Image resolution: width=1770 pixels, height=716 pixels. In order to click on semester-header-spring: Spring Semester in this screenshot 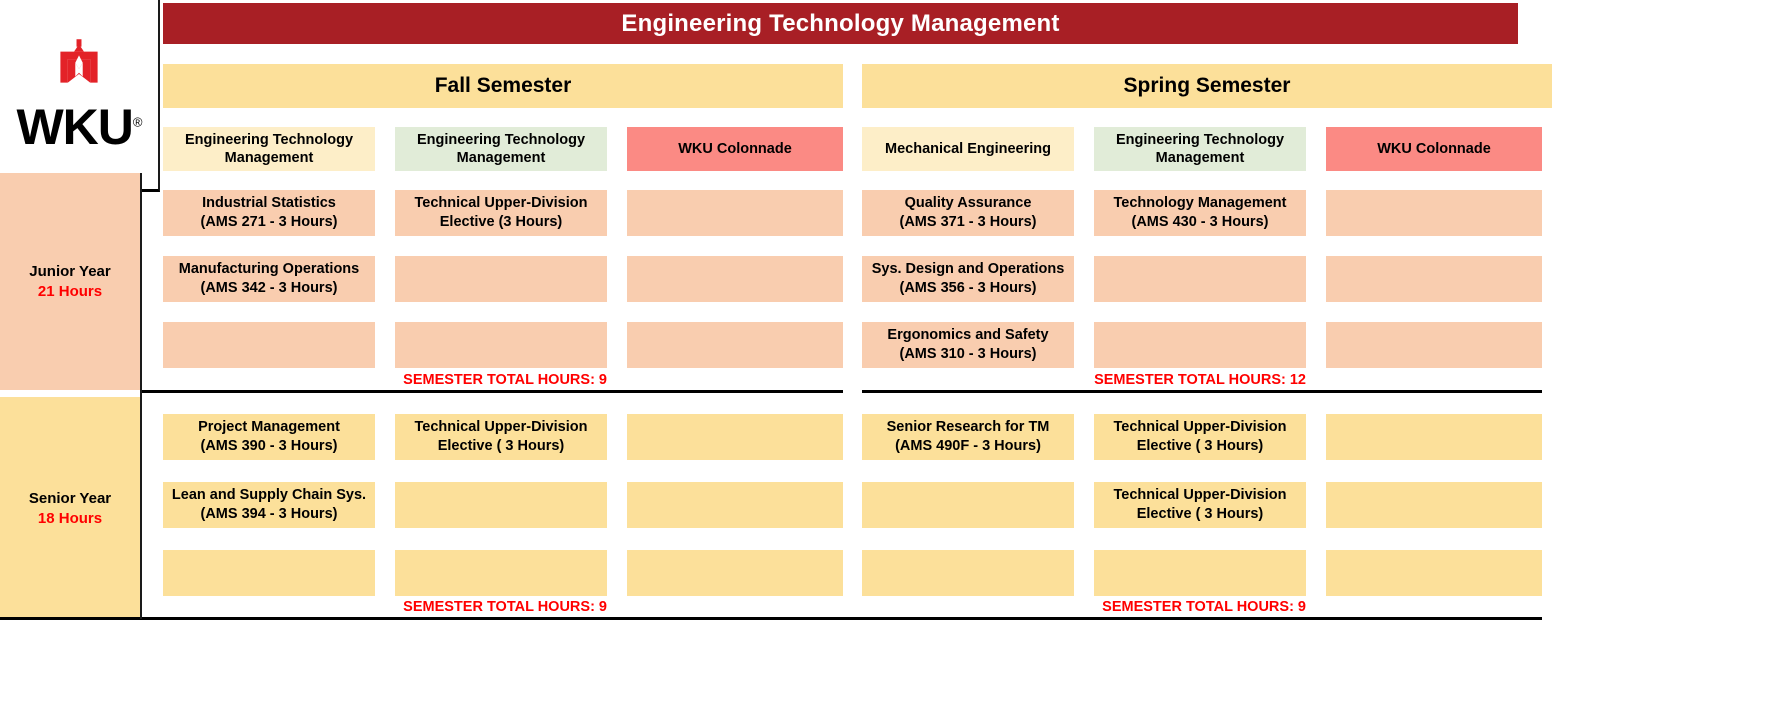, I will do `click(1207, 86)`.